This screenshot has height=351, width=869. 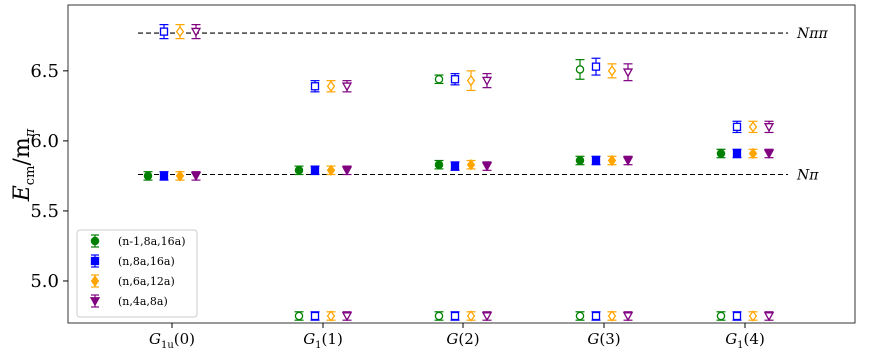 I want to click on x-axis: G1u(0) G1(1) G(2) G(3) G1(4), so click(x=457, y=337).